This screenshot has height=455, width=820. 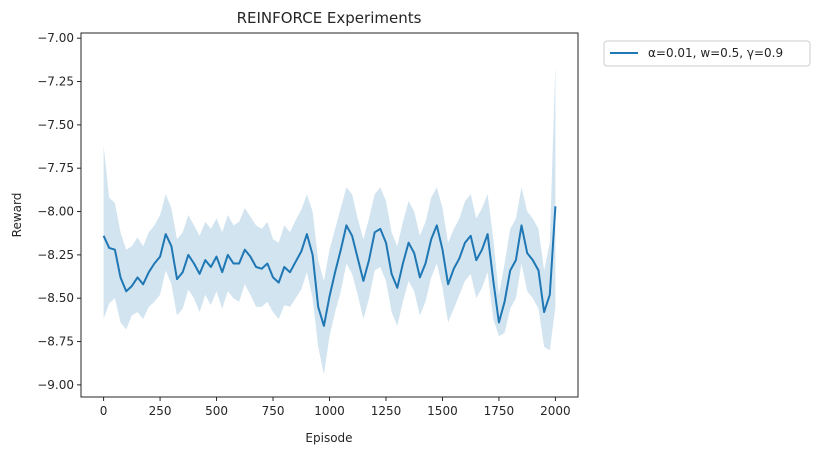 I want to click on y-tick-label: −9.00, so click(x=55, y=385).